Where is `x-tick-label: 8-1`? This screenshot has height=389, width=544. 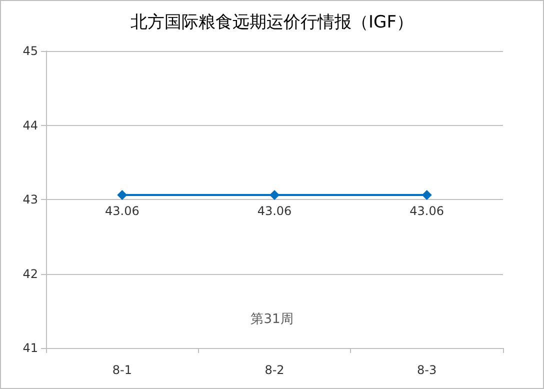
x-tick-label: 8-1 is located at coordinates (122, 370).